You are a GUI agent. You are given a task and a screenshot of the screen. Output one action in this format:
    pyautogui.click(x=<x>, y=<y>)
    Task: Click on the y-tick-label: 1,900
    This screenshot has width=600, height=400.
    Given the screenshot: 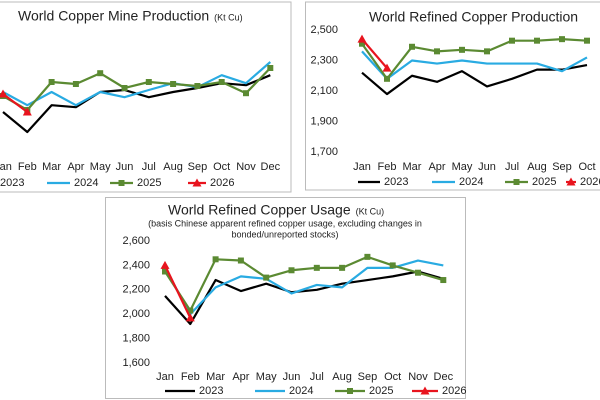 What is the action you would take?
    pyautogui.click(x=324, y=121)
    